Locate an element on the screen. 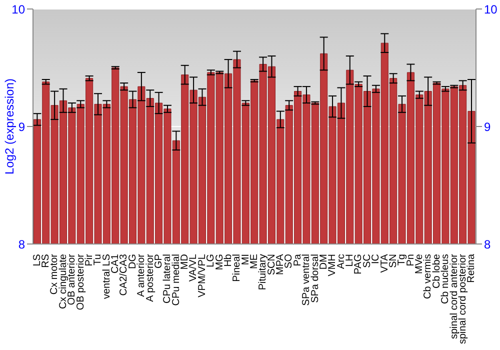 The width and height of the screenshot is (500, 350). x-tick-label: Pa is located at coordinates (298, 260).